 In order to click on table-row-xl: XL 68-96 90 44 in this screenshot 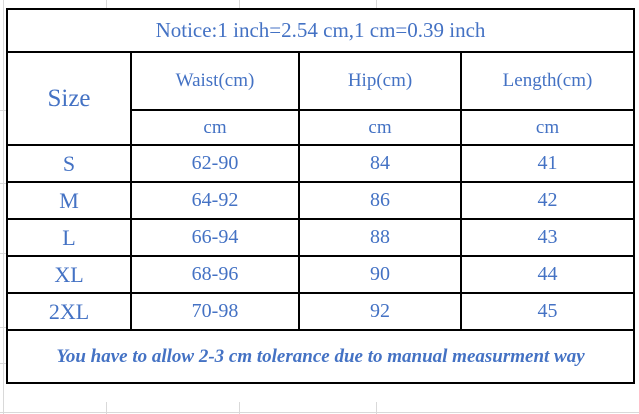, I will do `click(320, 274)`.